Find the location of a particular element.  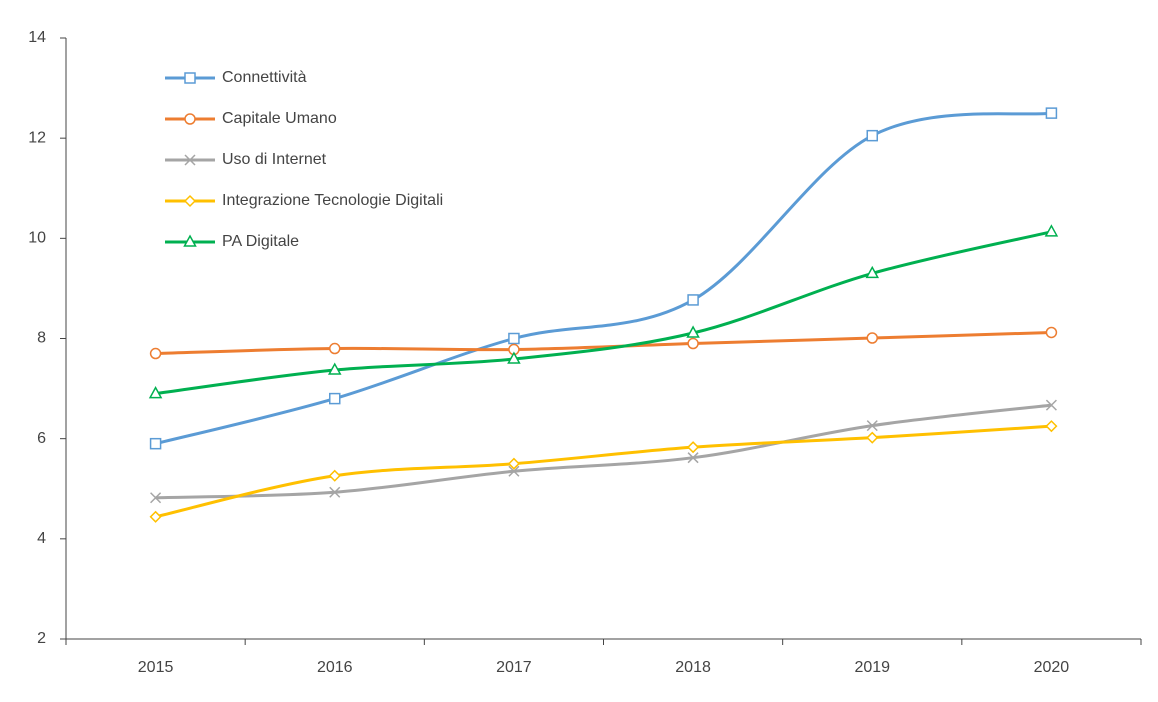

legend-label: Capitale Umano is located at coordinates (279, 118).